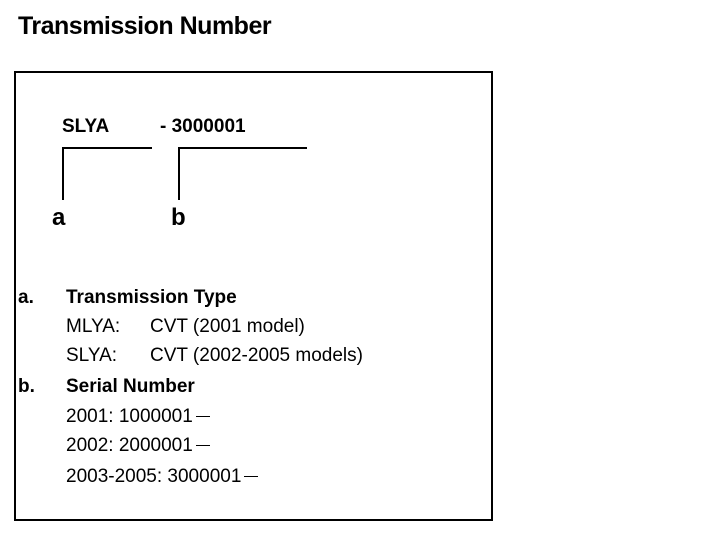 This screenshot has width=704, height=540. What do you see at coordinates (92, 355) in the screenshot?
I see `item-code: SLYA:` at bounding box center [92, 355].